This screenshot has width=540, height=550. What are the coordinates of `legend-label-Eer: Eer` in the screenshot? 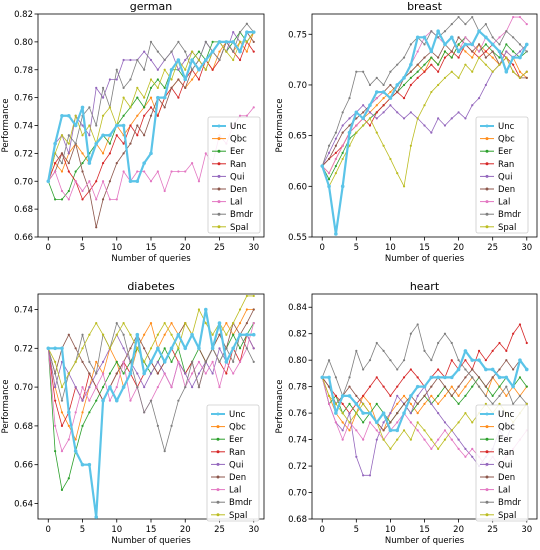 It's located at (236, 440).